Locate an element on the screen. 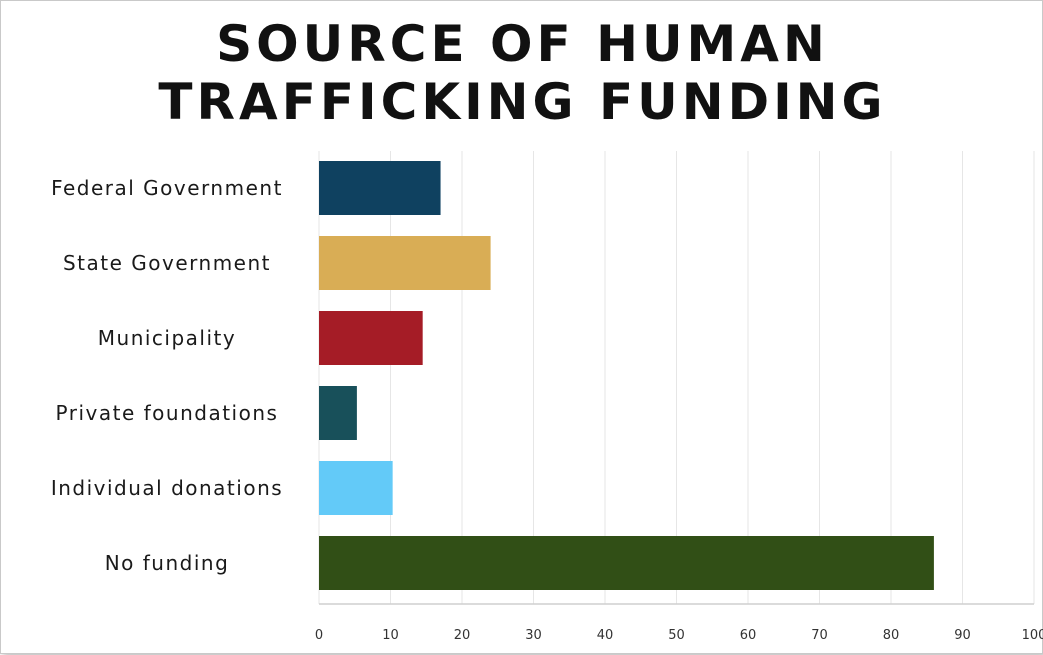 The width and height of the screenshot is (1043, 655). x-tick-label: 50 is located at coordinates (676, 635).